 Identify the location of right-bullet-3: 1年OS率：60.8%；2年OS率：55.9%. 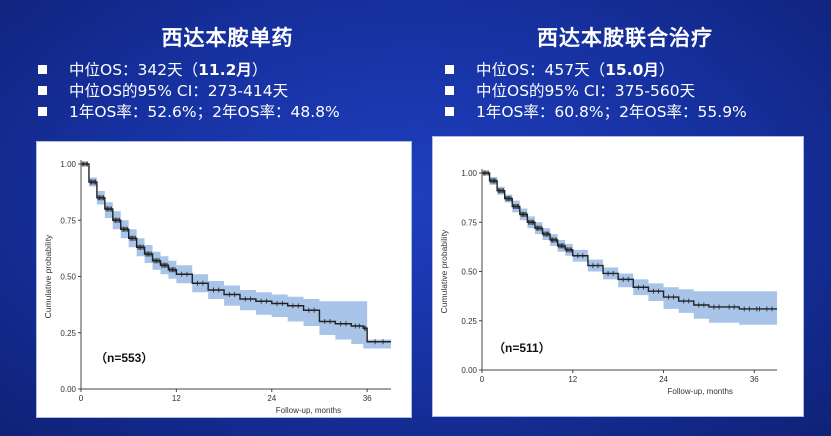
(596, 112).